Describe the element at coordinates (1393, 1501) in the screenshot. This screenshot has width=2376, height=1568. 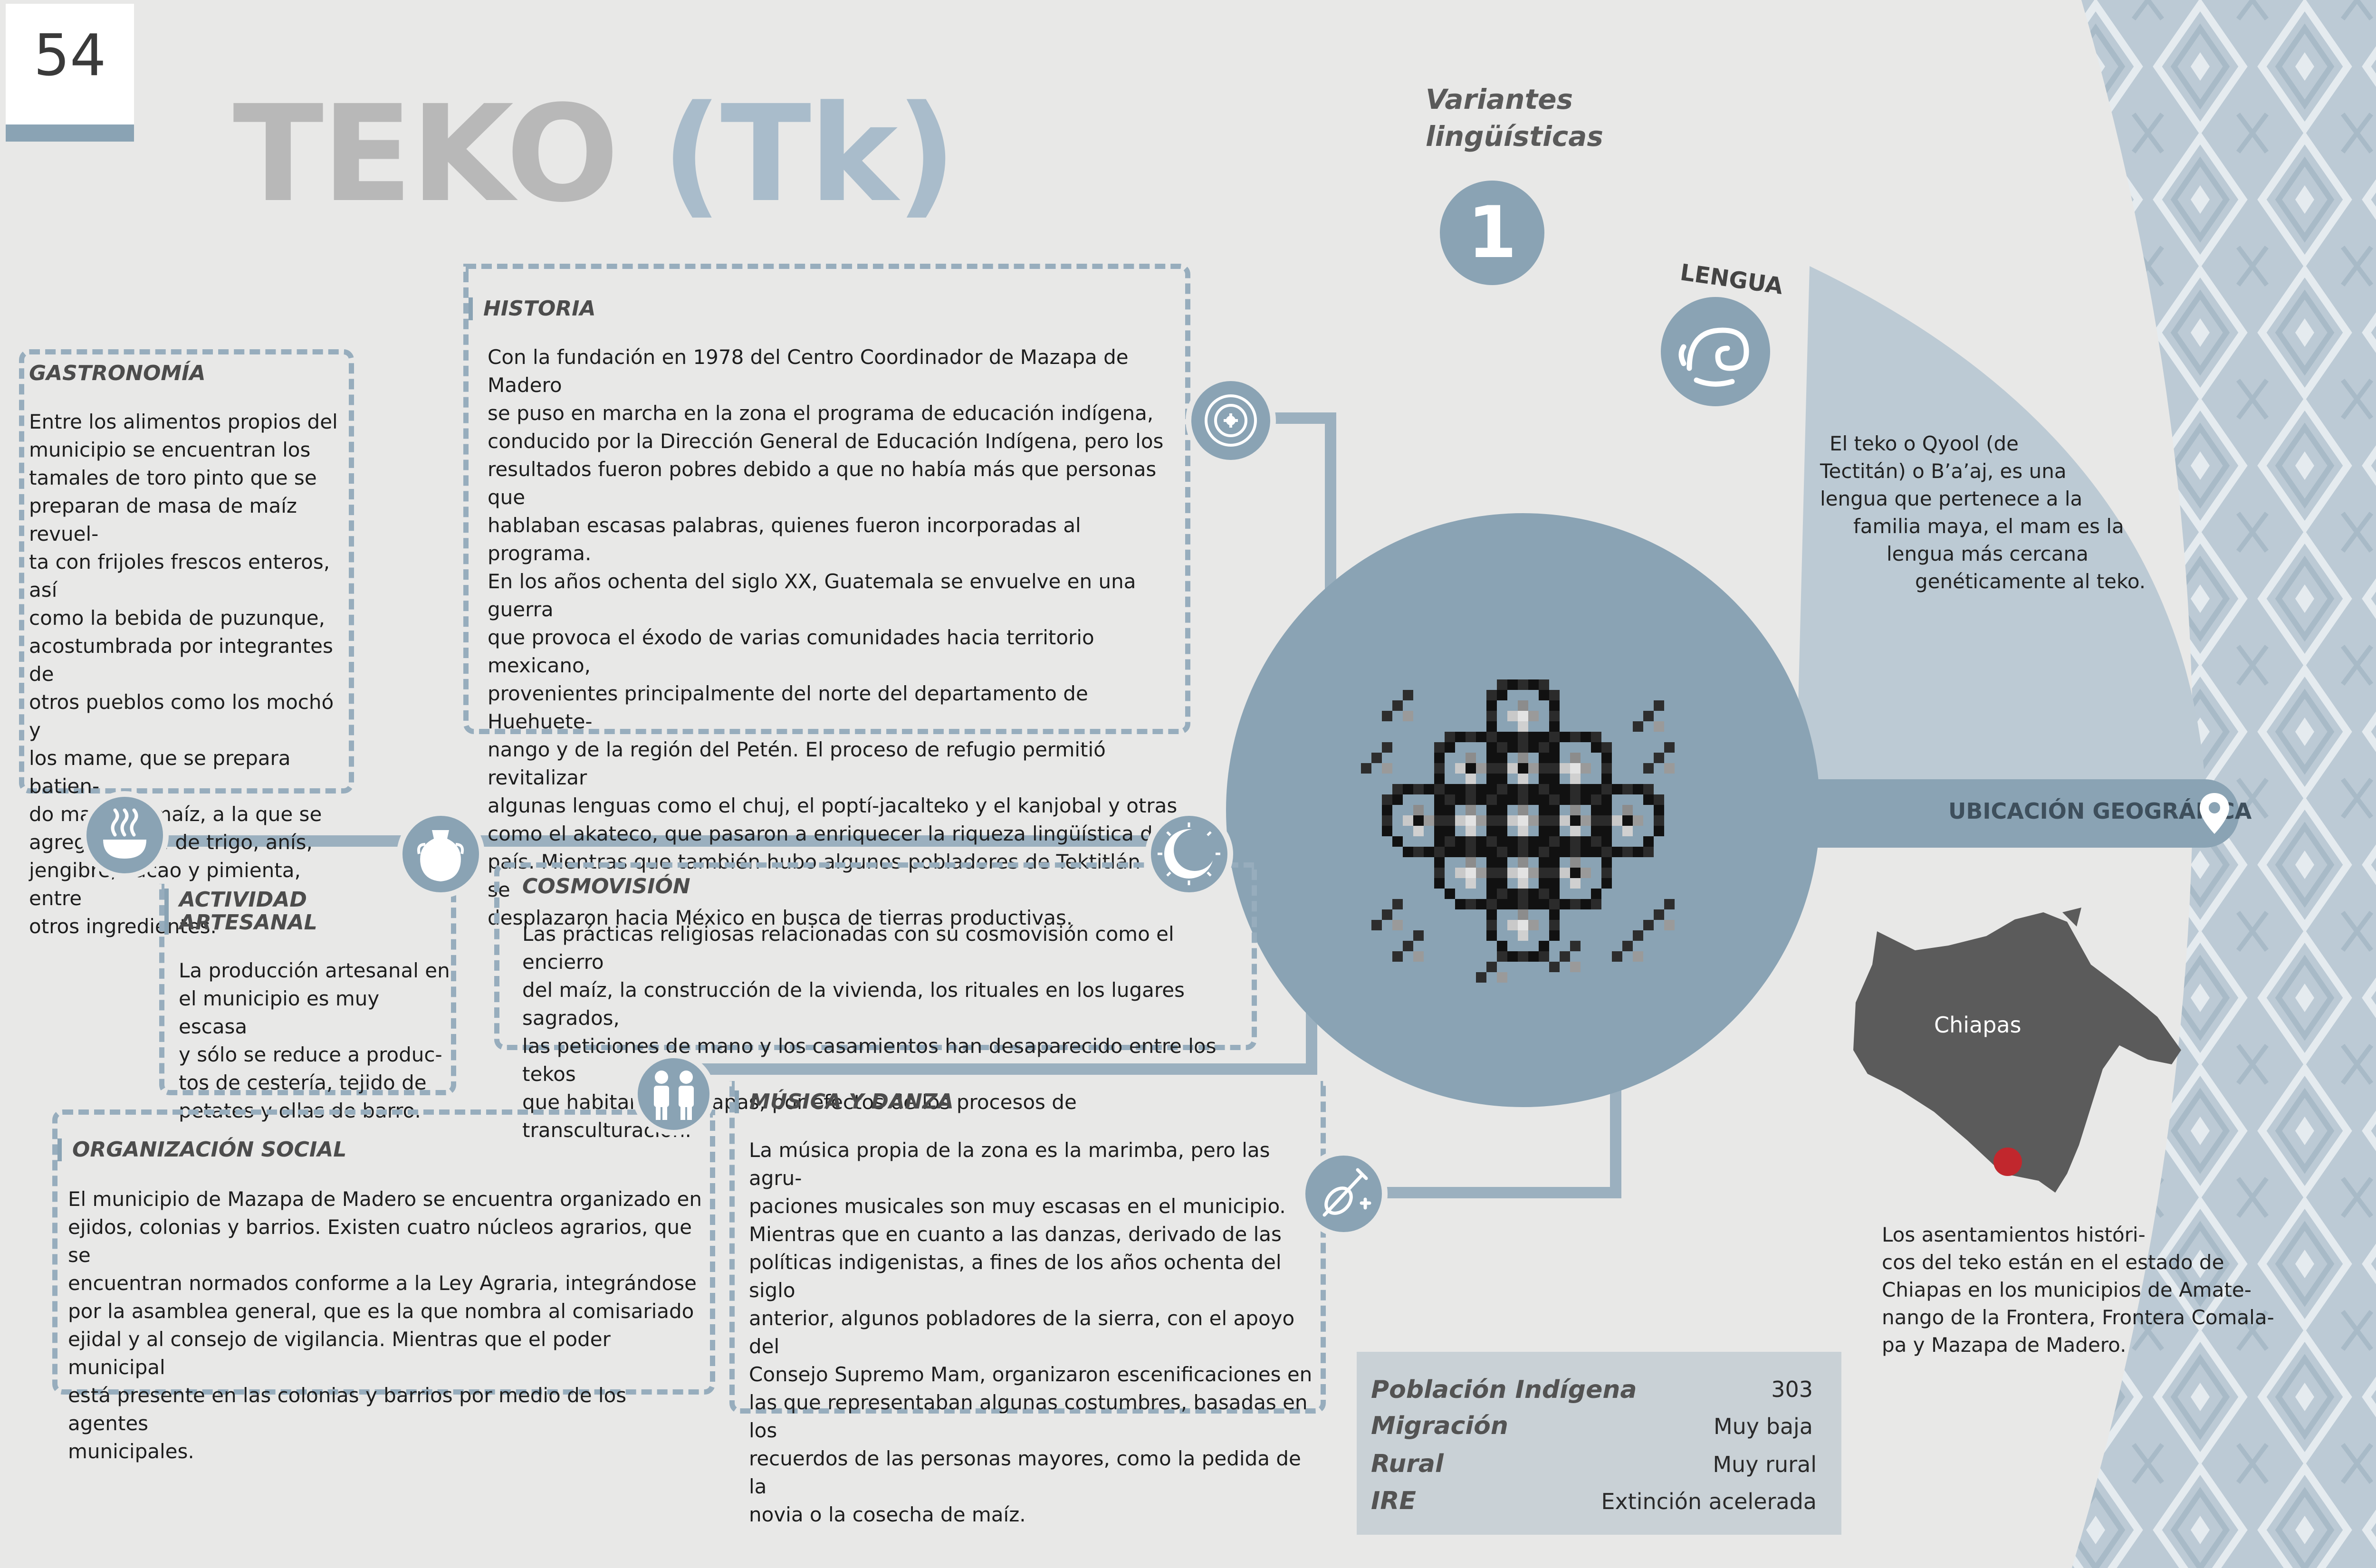
I see `stat-label-ire: IRE` at that location.